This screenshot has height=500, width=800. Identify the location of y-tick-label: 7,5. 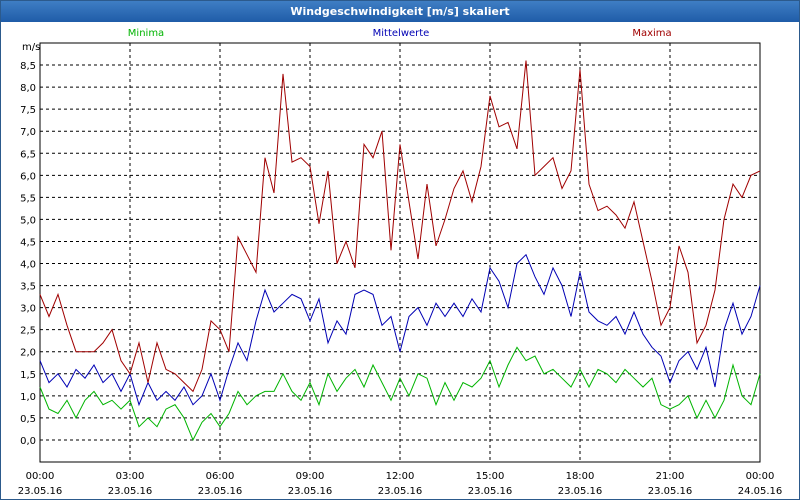
(28, 110).